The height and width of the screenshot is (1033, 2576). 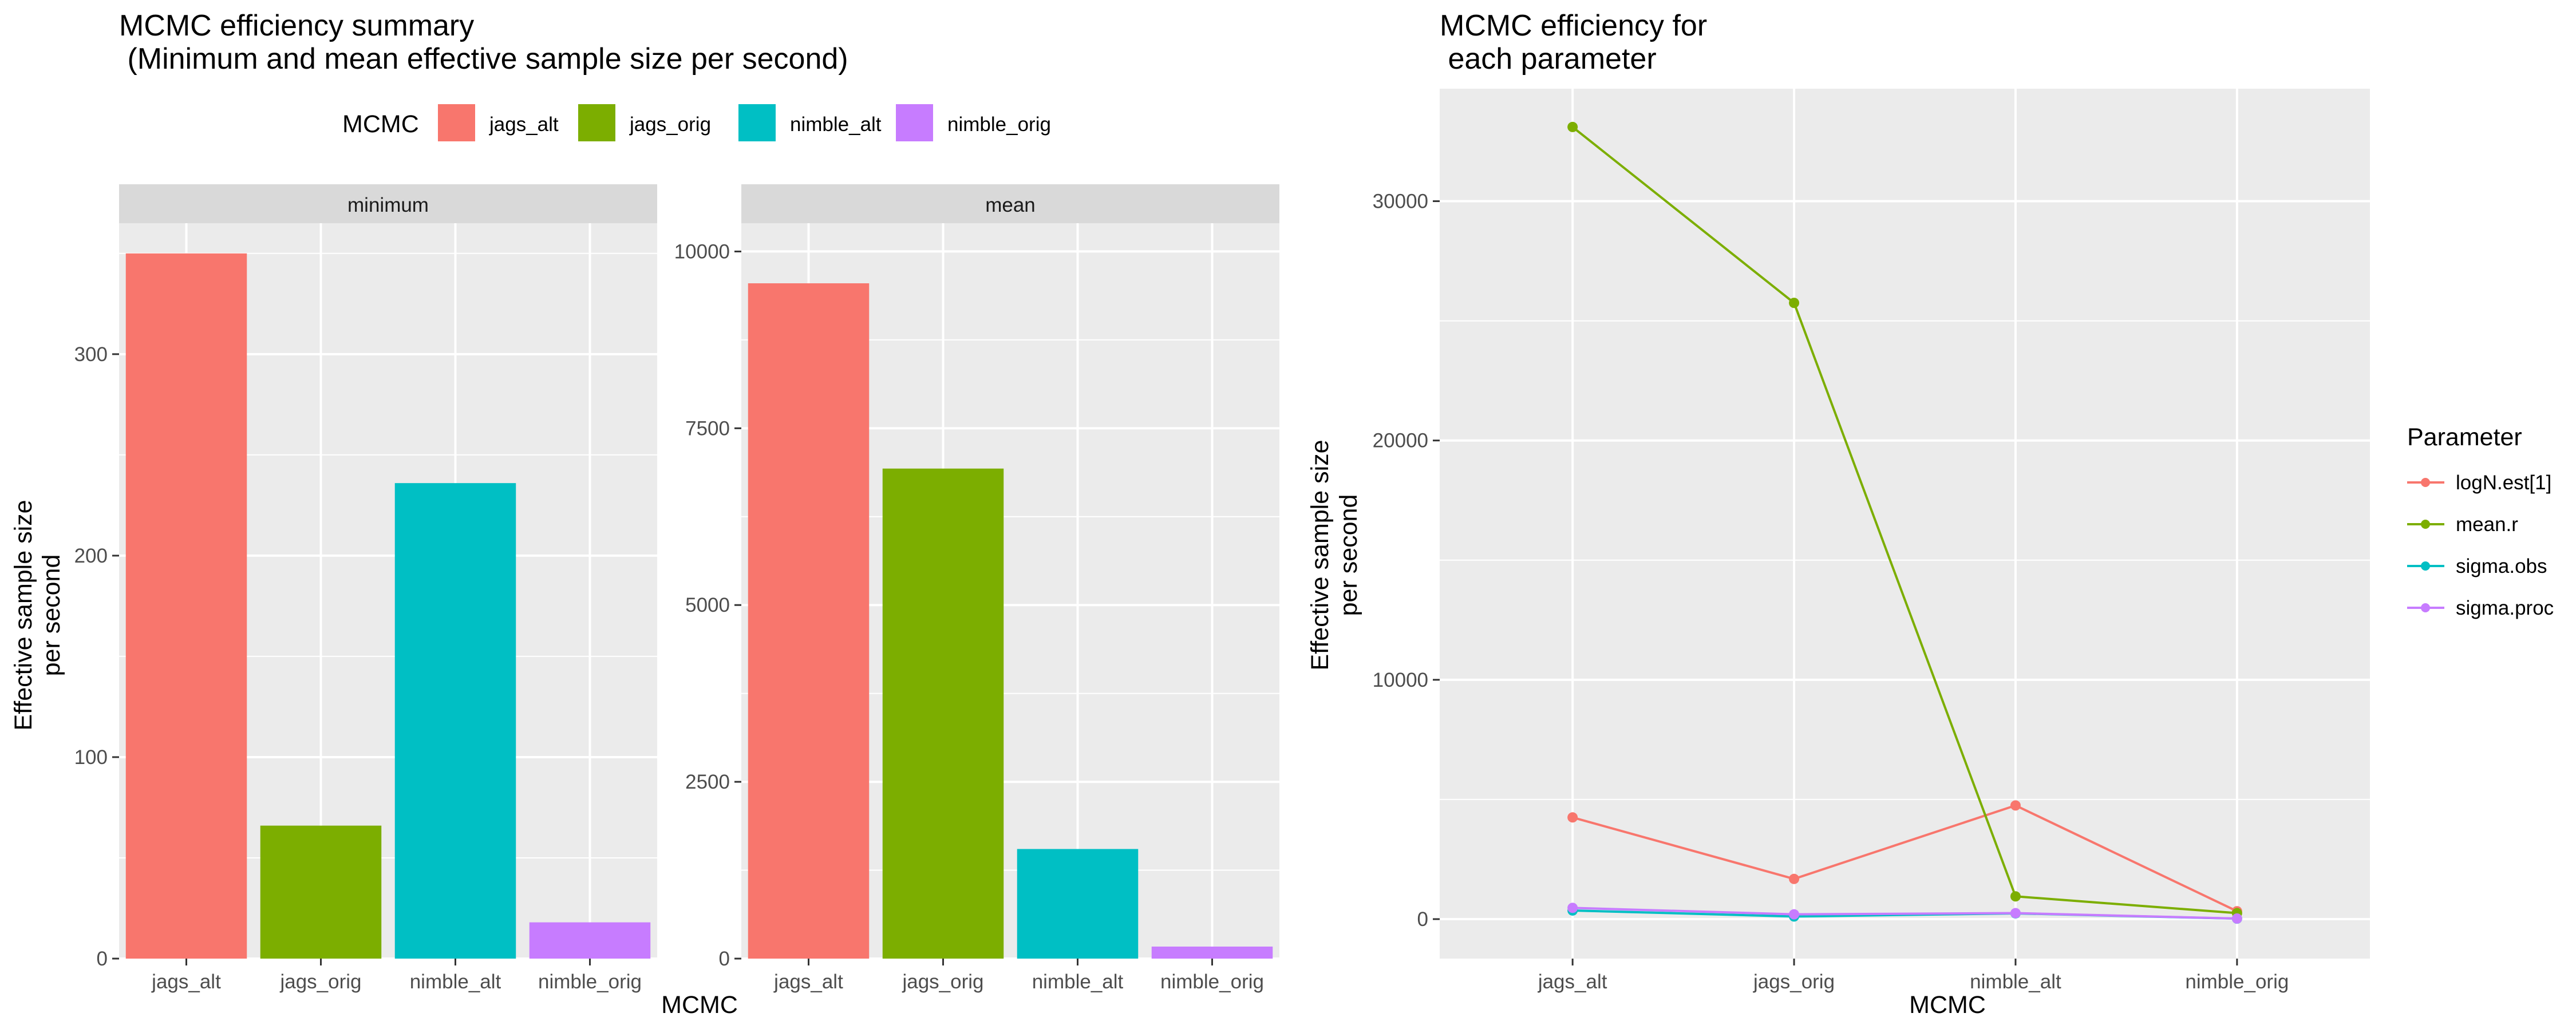 I want to click on summary-y-axis-title-line1: Effective sample size, so click(x=23, y=615).